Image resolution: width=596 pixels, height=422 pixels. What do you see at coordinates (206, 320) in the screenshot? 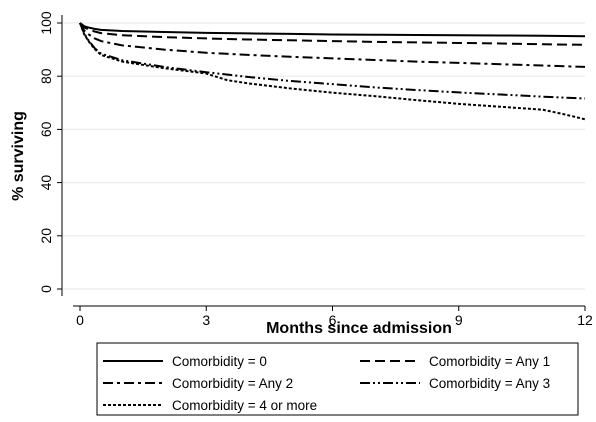
I see `x-tick-label: 3` at bounding box center [206, 320].